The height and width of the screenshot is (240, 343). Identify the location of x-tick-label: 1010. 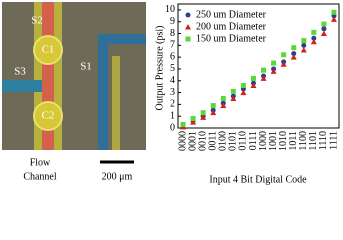
(283, 141).